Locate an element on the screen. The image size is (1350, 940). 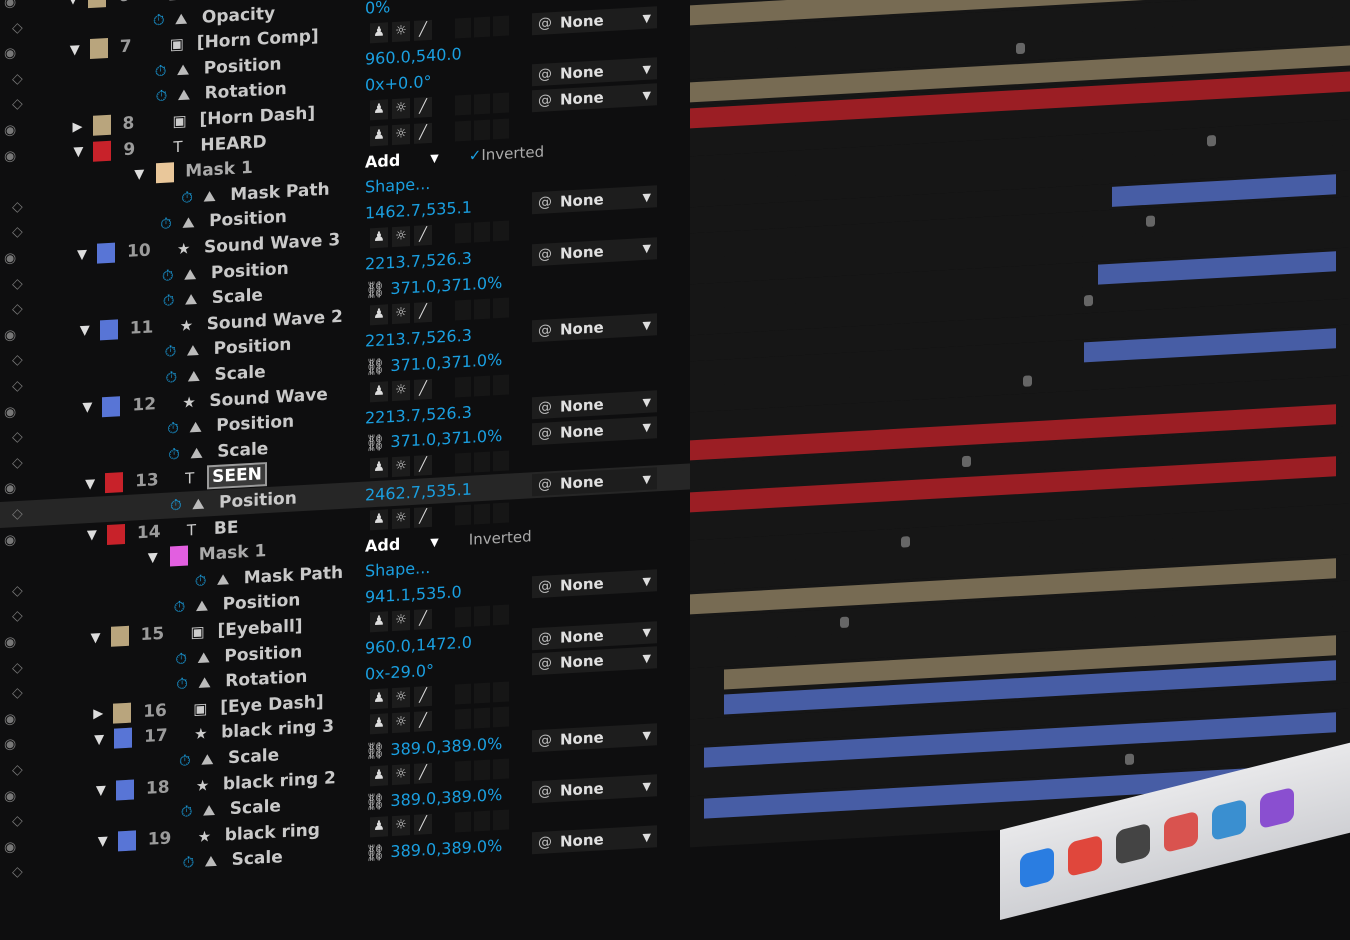
property-value: 941.1,535.0 is located at coordinates (413, 594).